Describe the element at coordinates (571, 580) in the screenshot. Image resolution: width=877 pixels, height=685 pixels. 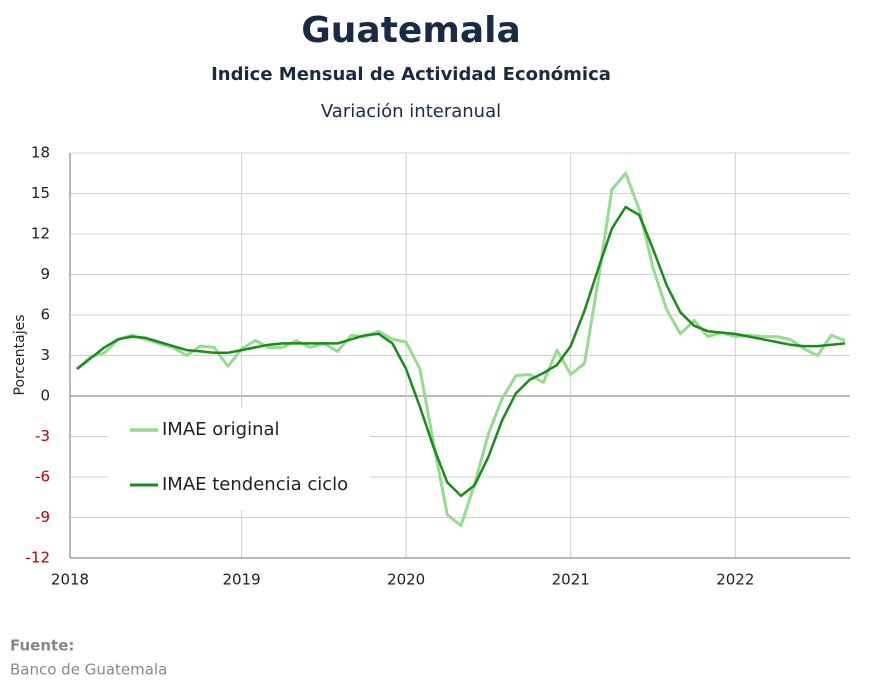
I see `x-tick-label: 2021` at that location.